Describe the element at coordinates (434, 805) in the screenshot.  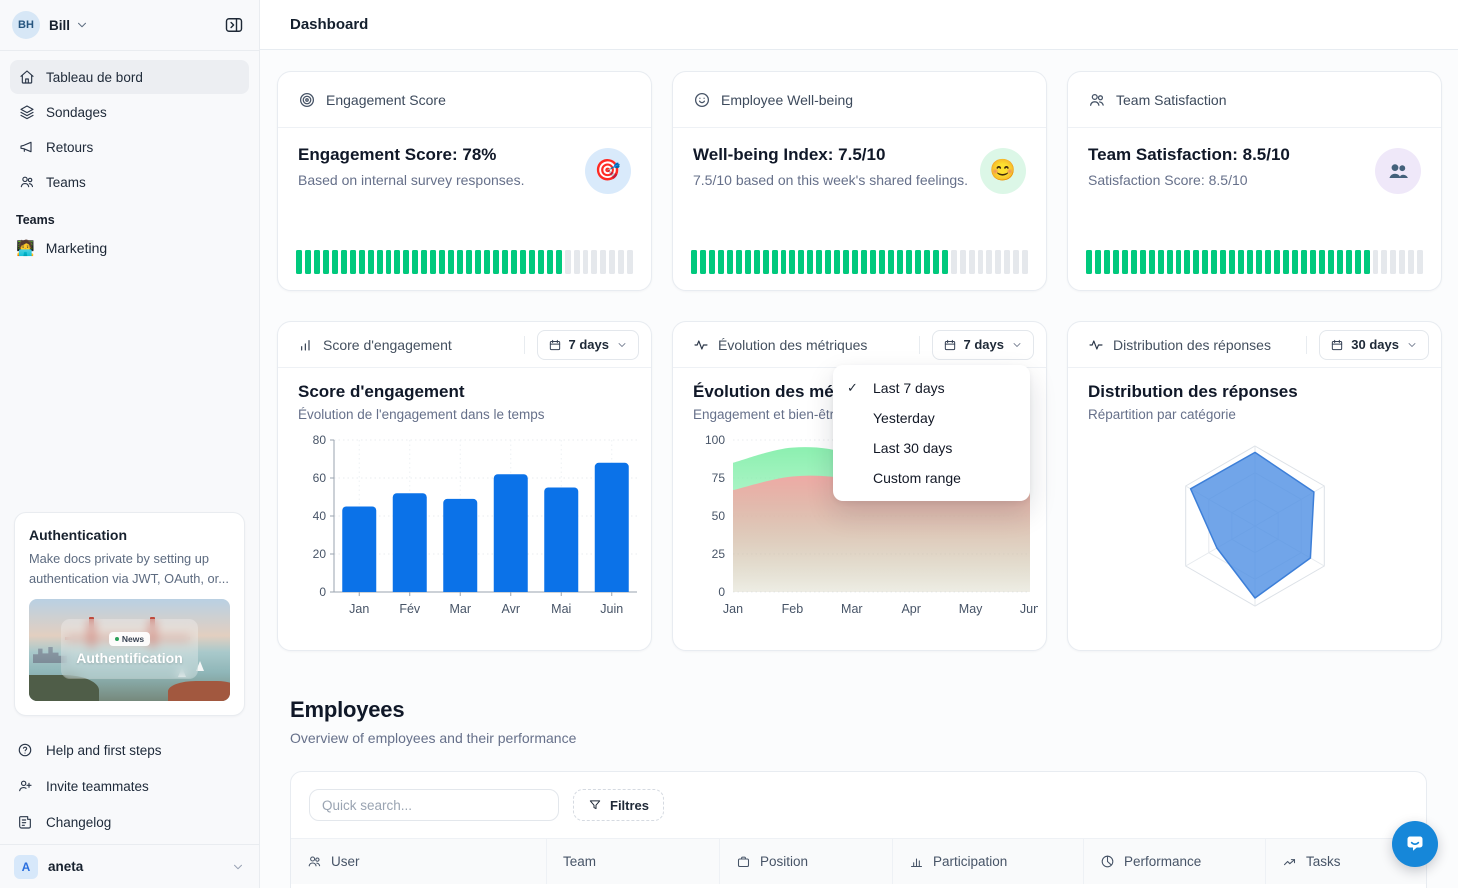
I see `search-input` at that location.